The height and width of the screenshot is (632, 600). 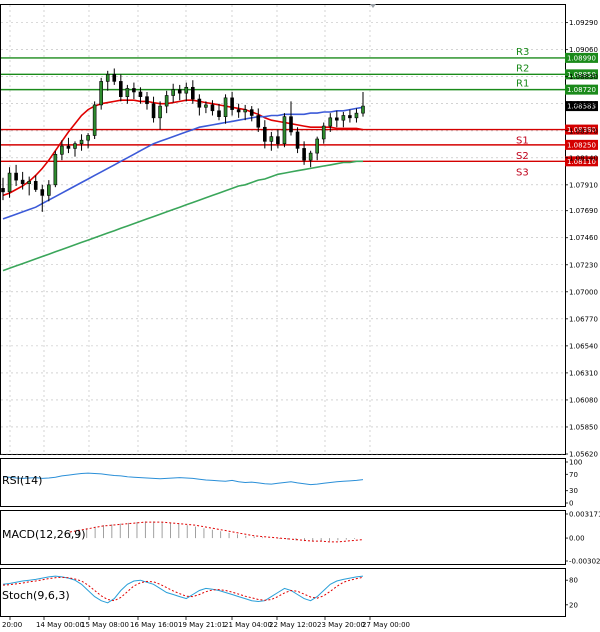 What do you see at coordinates (36, 595) in the screenshot?
I see `indicator-name-label: Stoch(9,6,3)` at bounding box center [36, 595].